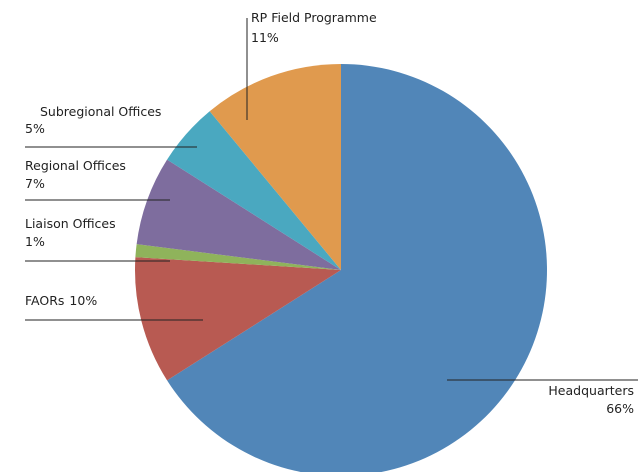  What do you see at coordinates (265, 37) in the screenshot?
I see `value-label: 11%` at bounding box center [265, 37].